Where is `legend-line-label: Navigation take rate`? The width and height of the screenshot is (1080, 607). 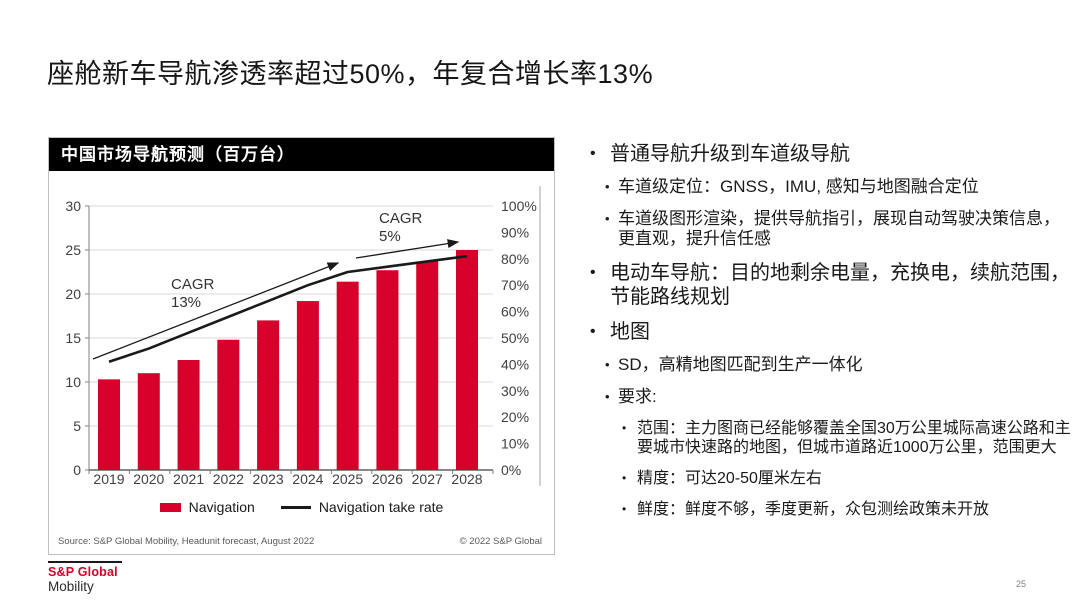
legend-line-label: Navigation take rate is located at coordinates (381, 507).